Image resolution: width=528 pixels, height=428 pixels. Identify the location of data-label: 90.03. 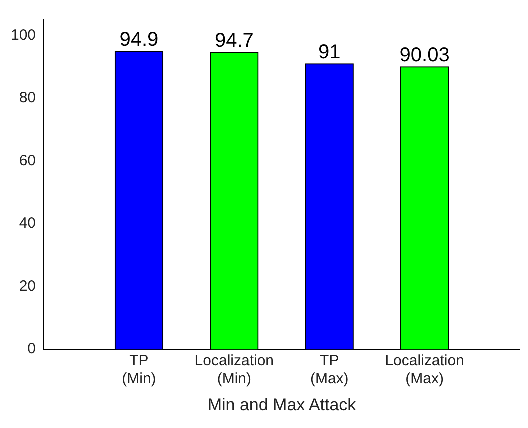
(425, 55).